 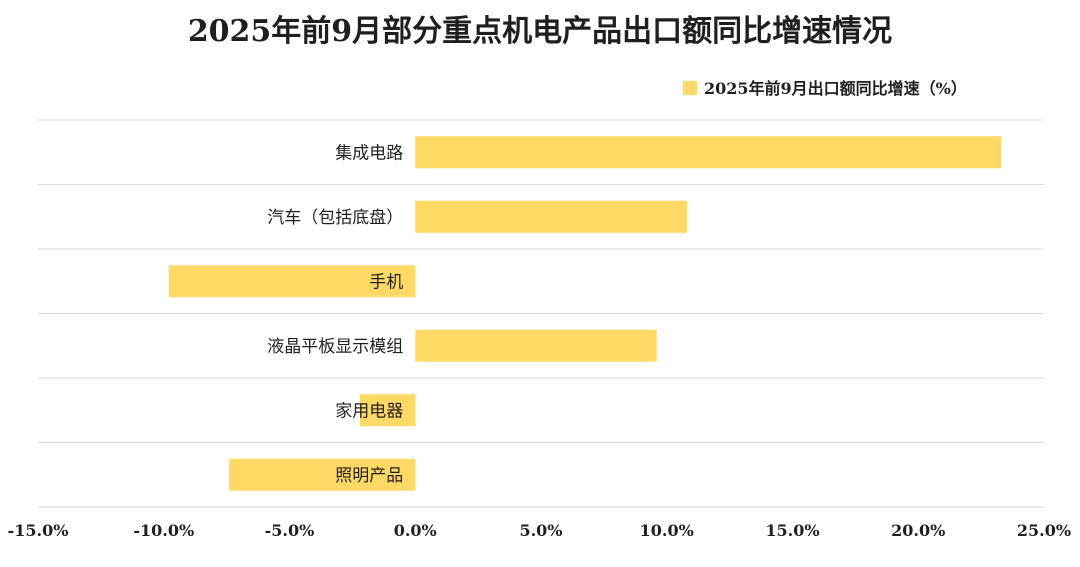 I want to click on x-tick-label: 0.0%, so click(x=415, y=530).